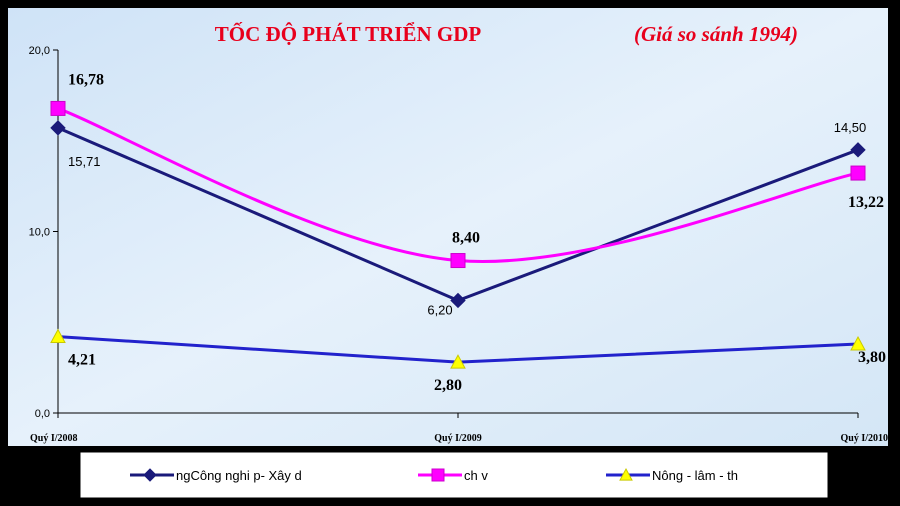  Describe the element at coordinates (86, 79) in the screenshot. I see `data-label: 16,78` at that location.